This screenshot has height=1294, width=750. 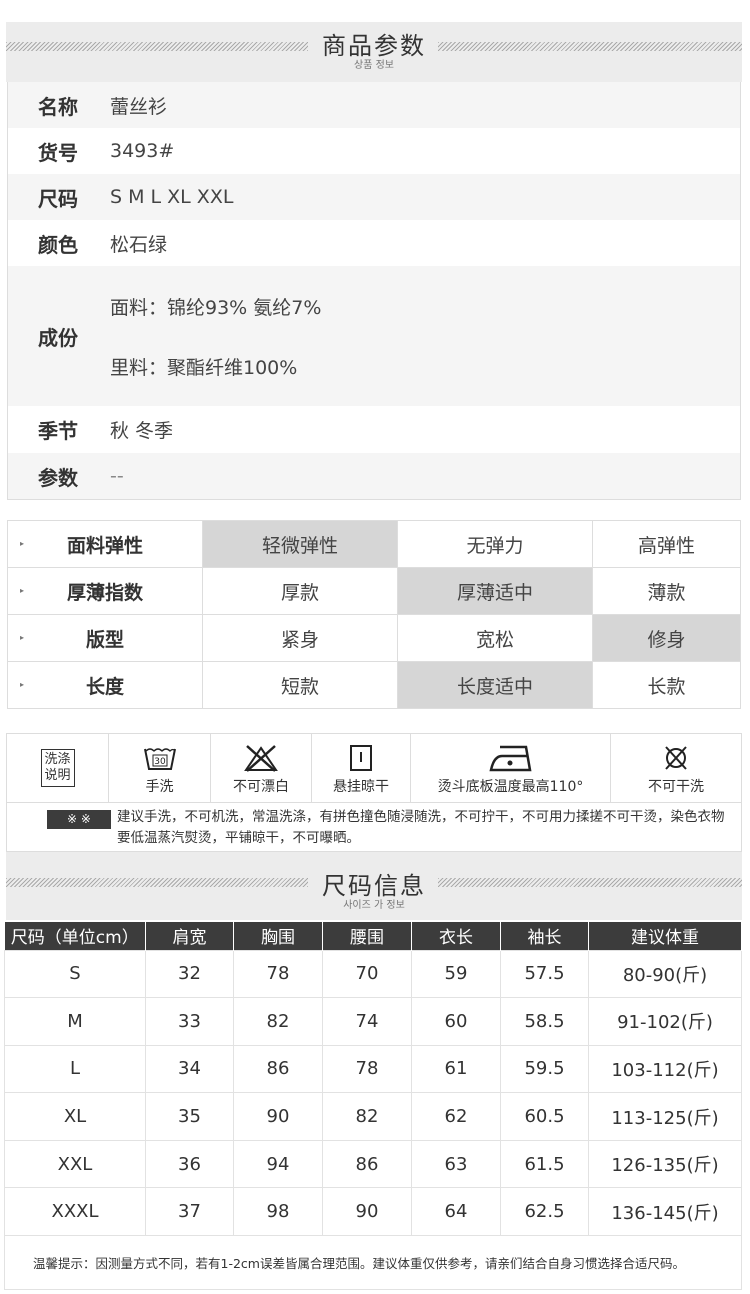 What do you see at coordinates (456, 1021) in the screenshot?
I see `size-cell: 60` at bounding box center [456, 1021].